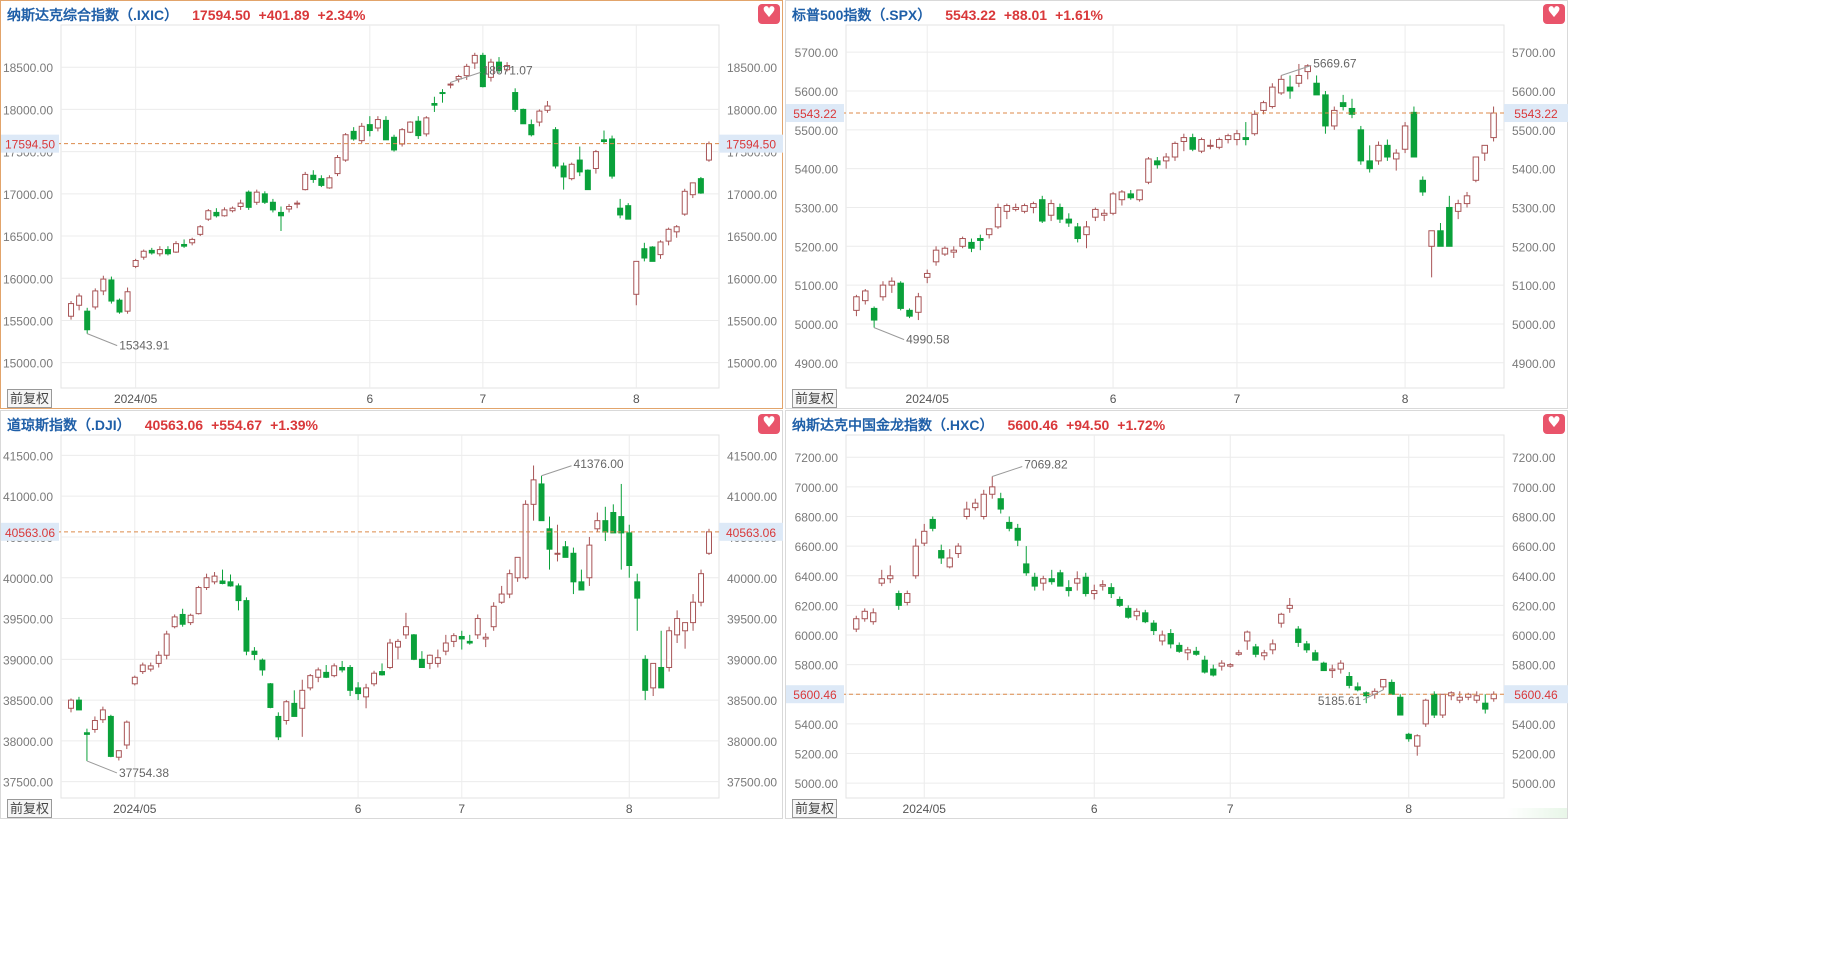  What do you see at coordinates (30, 398) in the screenshot?
I see `price-adjust-button: 前复权` at bounding box center [30, 398].